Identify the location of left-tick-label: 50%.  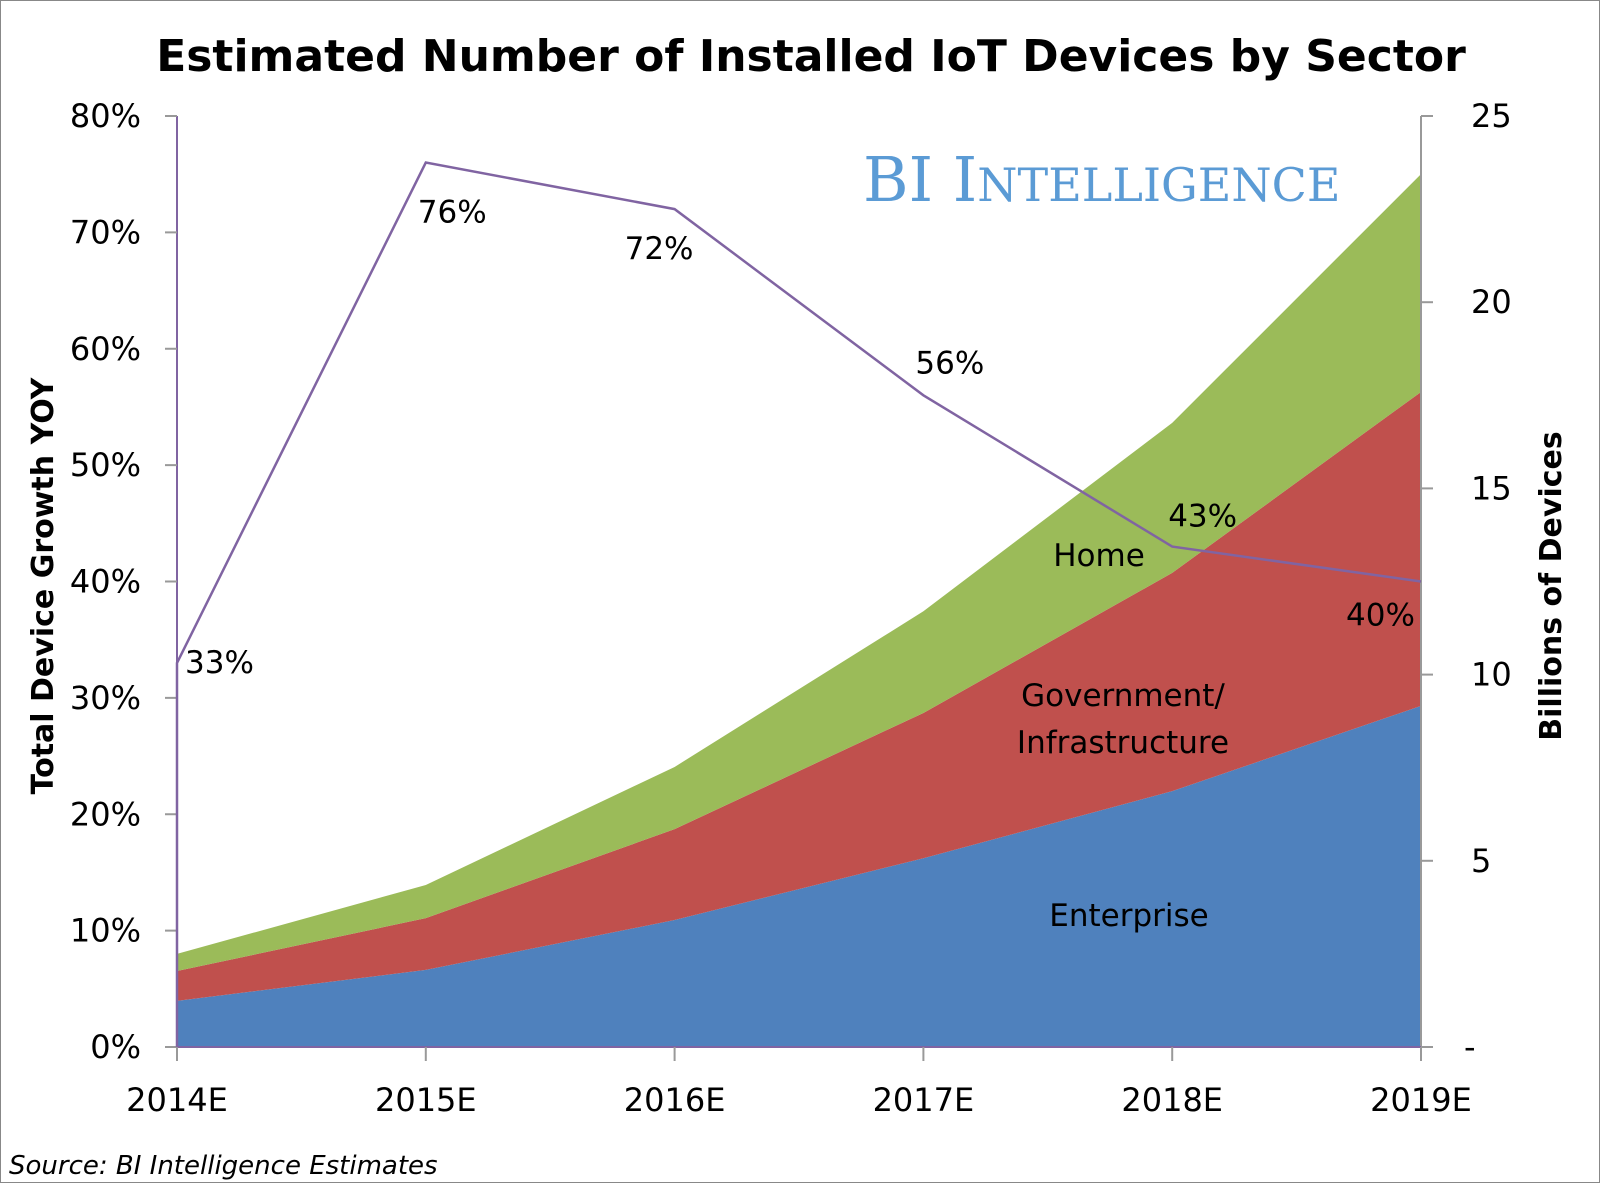
(105, 465).